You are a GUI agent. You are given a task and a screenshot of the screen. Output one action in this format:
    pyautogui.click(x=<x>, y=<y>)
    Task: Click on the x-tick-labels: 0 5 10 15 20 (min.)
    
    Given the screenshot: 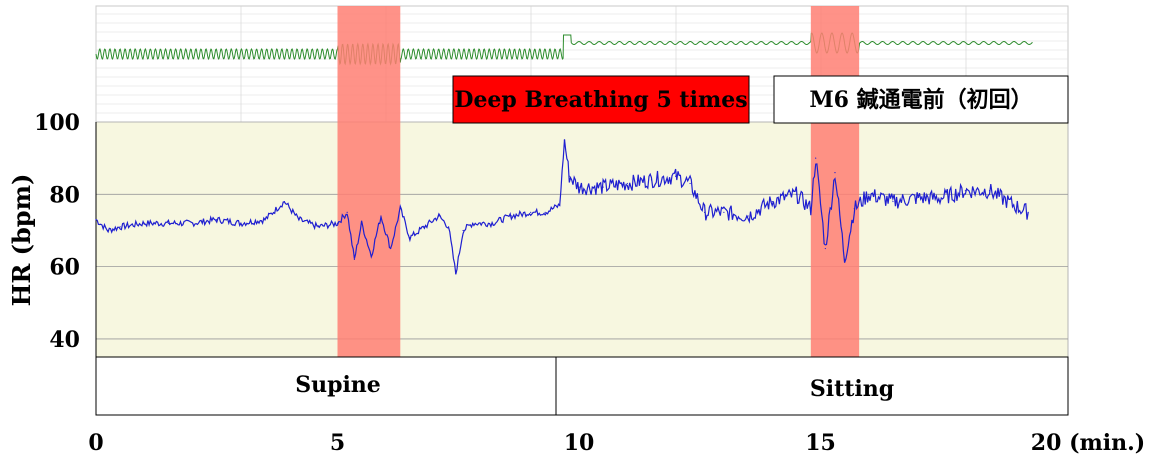 What is the action you would take?
    pyautogui.click(x=616, y=443)
    